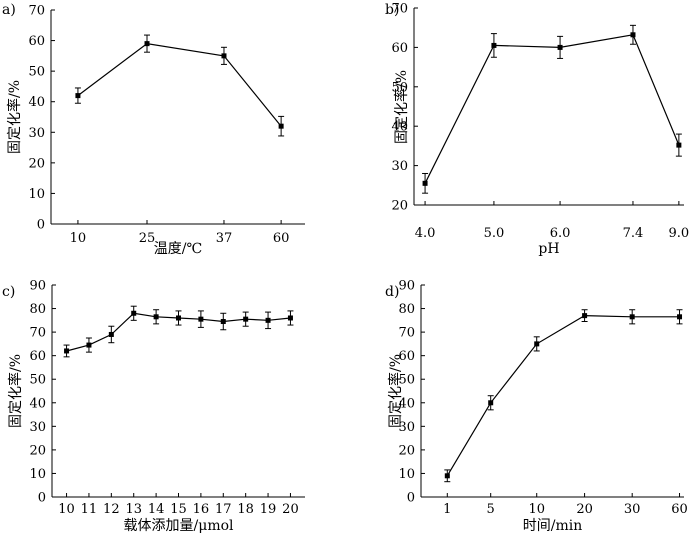  Describe the element at coordinates (399, 127) in the screenshot. I see `chart-b-ytick-label: 40` at that location.